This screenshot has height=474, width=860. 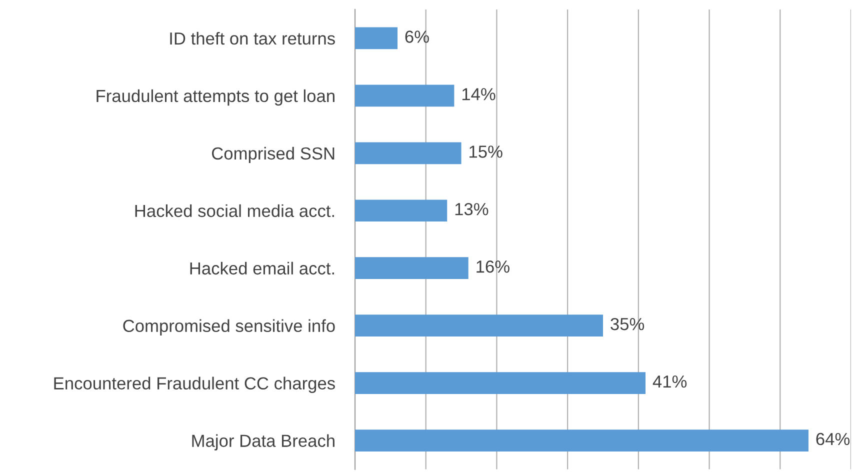 What do you see at coordinates (194, 384) in the screenshot?
I see `y-tick-label: Encountered Fraudulent CC charges` at bounding box center [194, 384].